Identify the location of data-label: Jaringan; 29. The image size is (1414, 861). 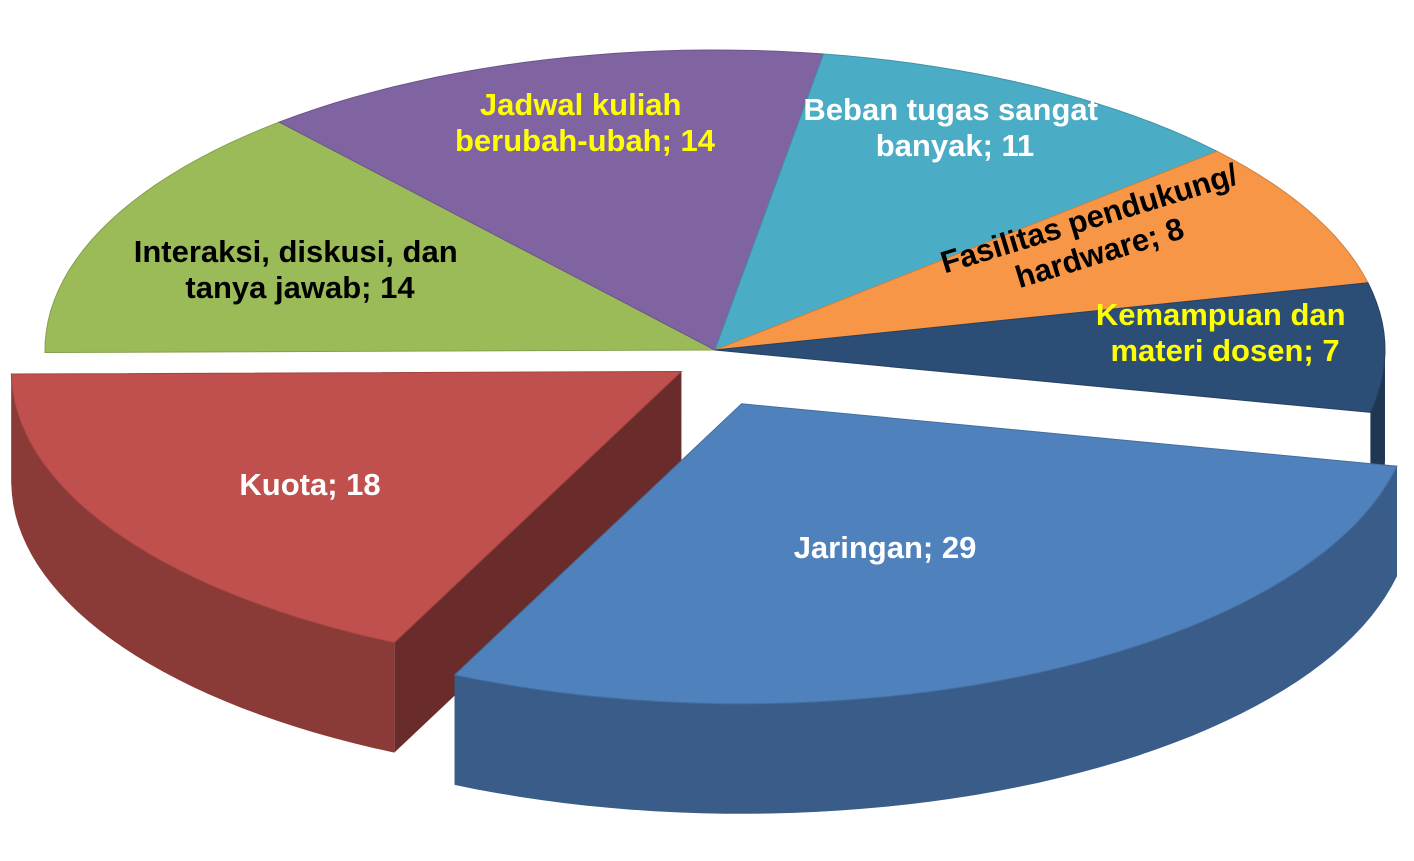
(885, 547).